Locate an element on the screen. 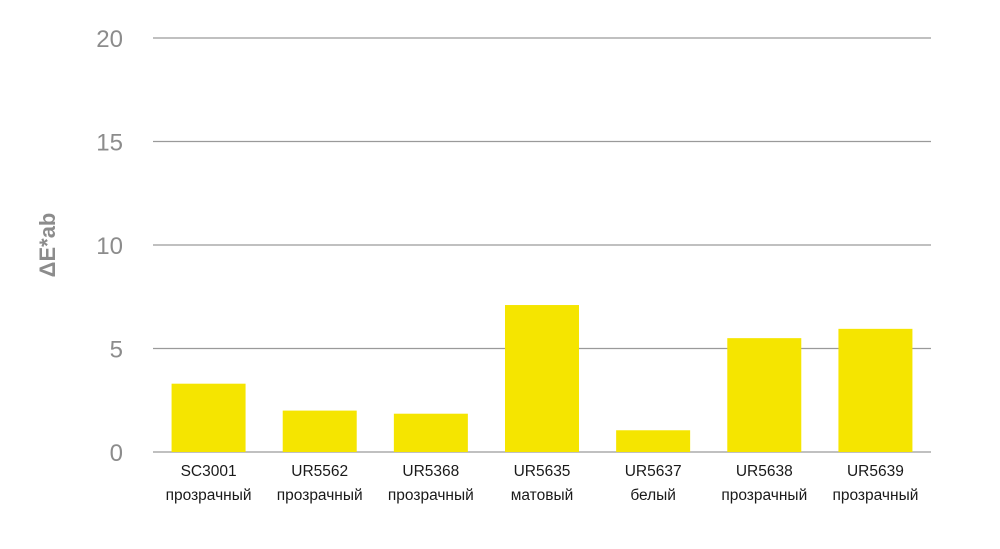 This screenshot has width=1000, height=549. x-tick-label-name: UR5638 is located at coordinates (764, 471).